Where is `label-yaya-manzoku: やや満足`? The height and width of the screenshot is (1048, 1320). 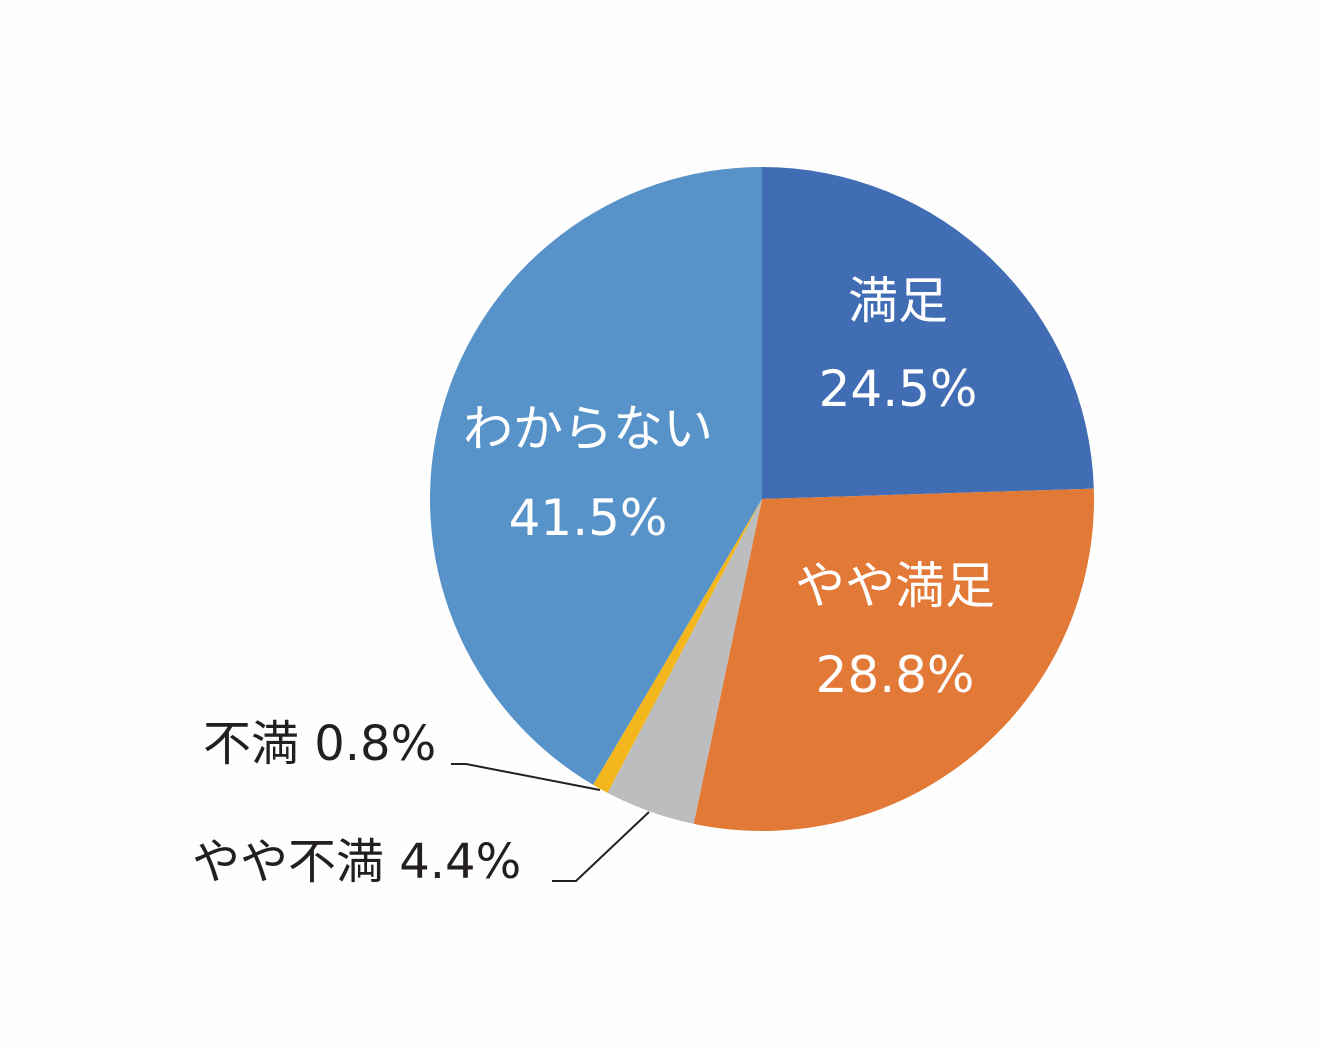 label-yaya-manzoku: やや満足 is located at coordinates (895, 586).